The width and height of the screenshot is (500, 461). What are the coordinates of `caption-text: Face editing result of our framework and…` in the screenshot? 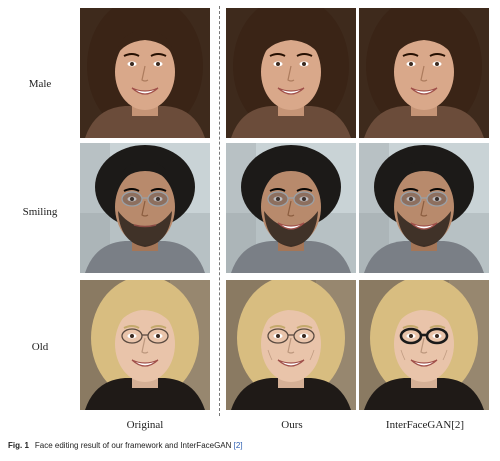 It's located at (133, 445).